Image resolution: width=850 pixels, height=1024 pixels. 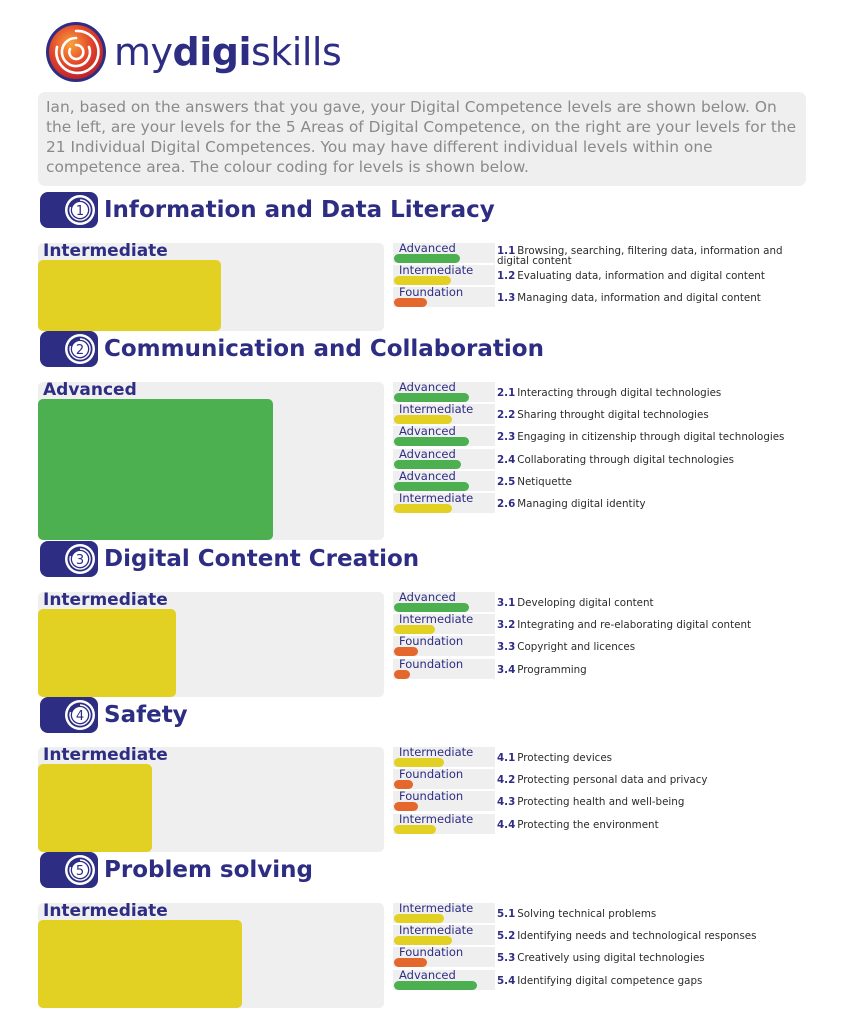 What do you see at coordinates (506, 393) in the screenshot?
I see `competence-number: 2.1` at bounding box center [506, 393].